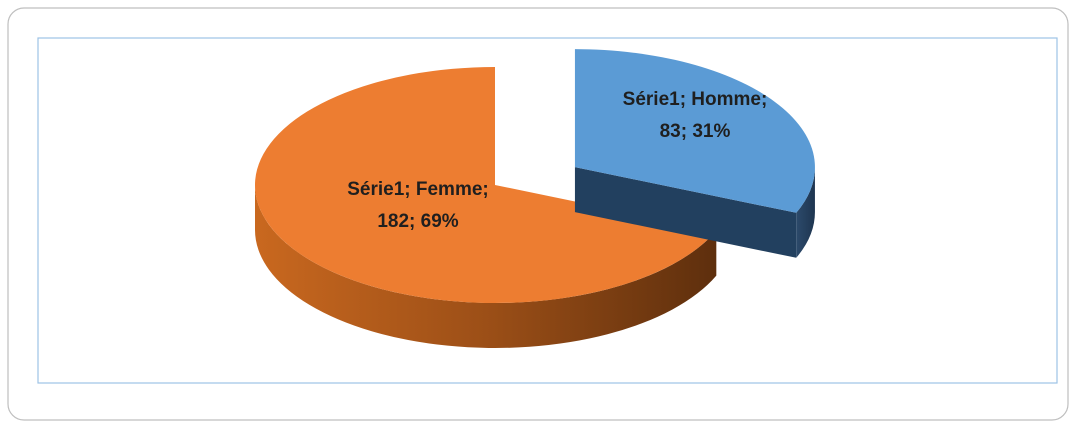 The width and height of the screenshot is (1075, 432). I want to click on slice, so click(694, 131).